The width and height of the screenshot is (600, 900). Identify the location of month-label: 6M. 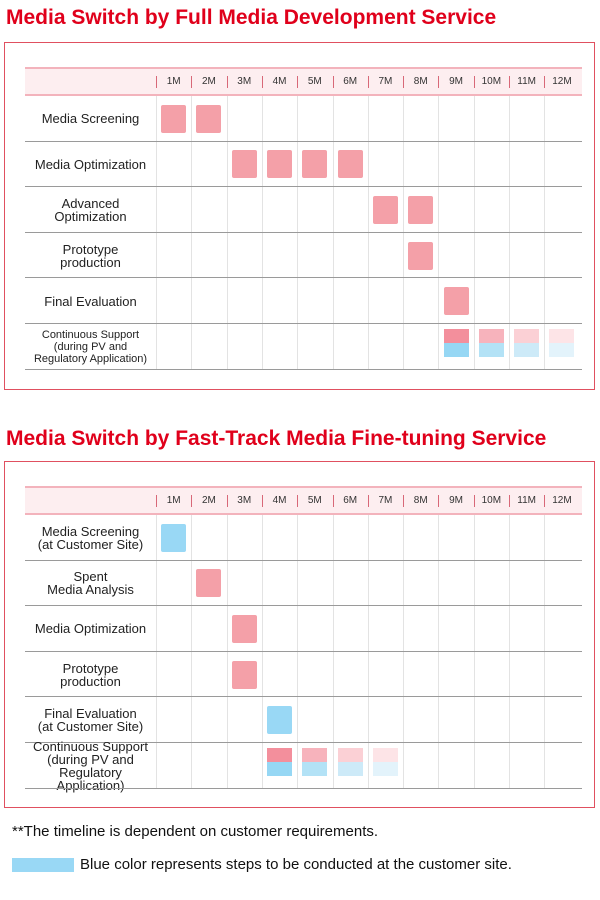
(350, 81).